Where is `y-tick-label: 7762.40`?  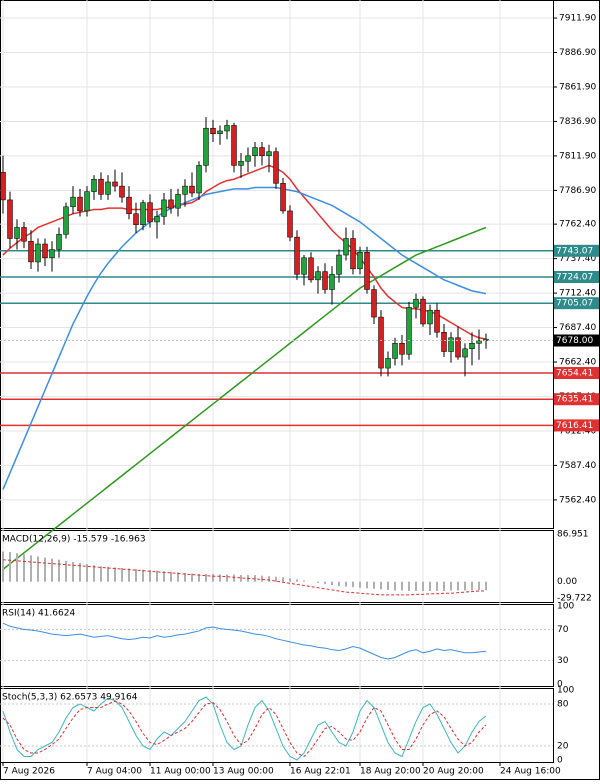 y-tick-label: 7762.40 is located at coordinates (577, 225).